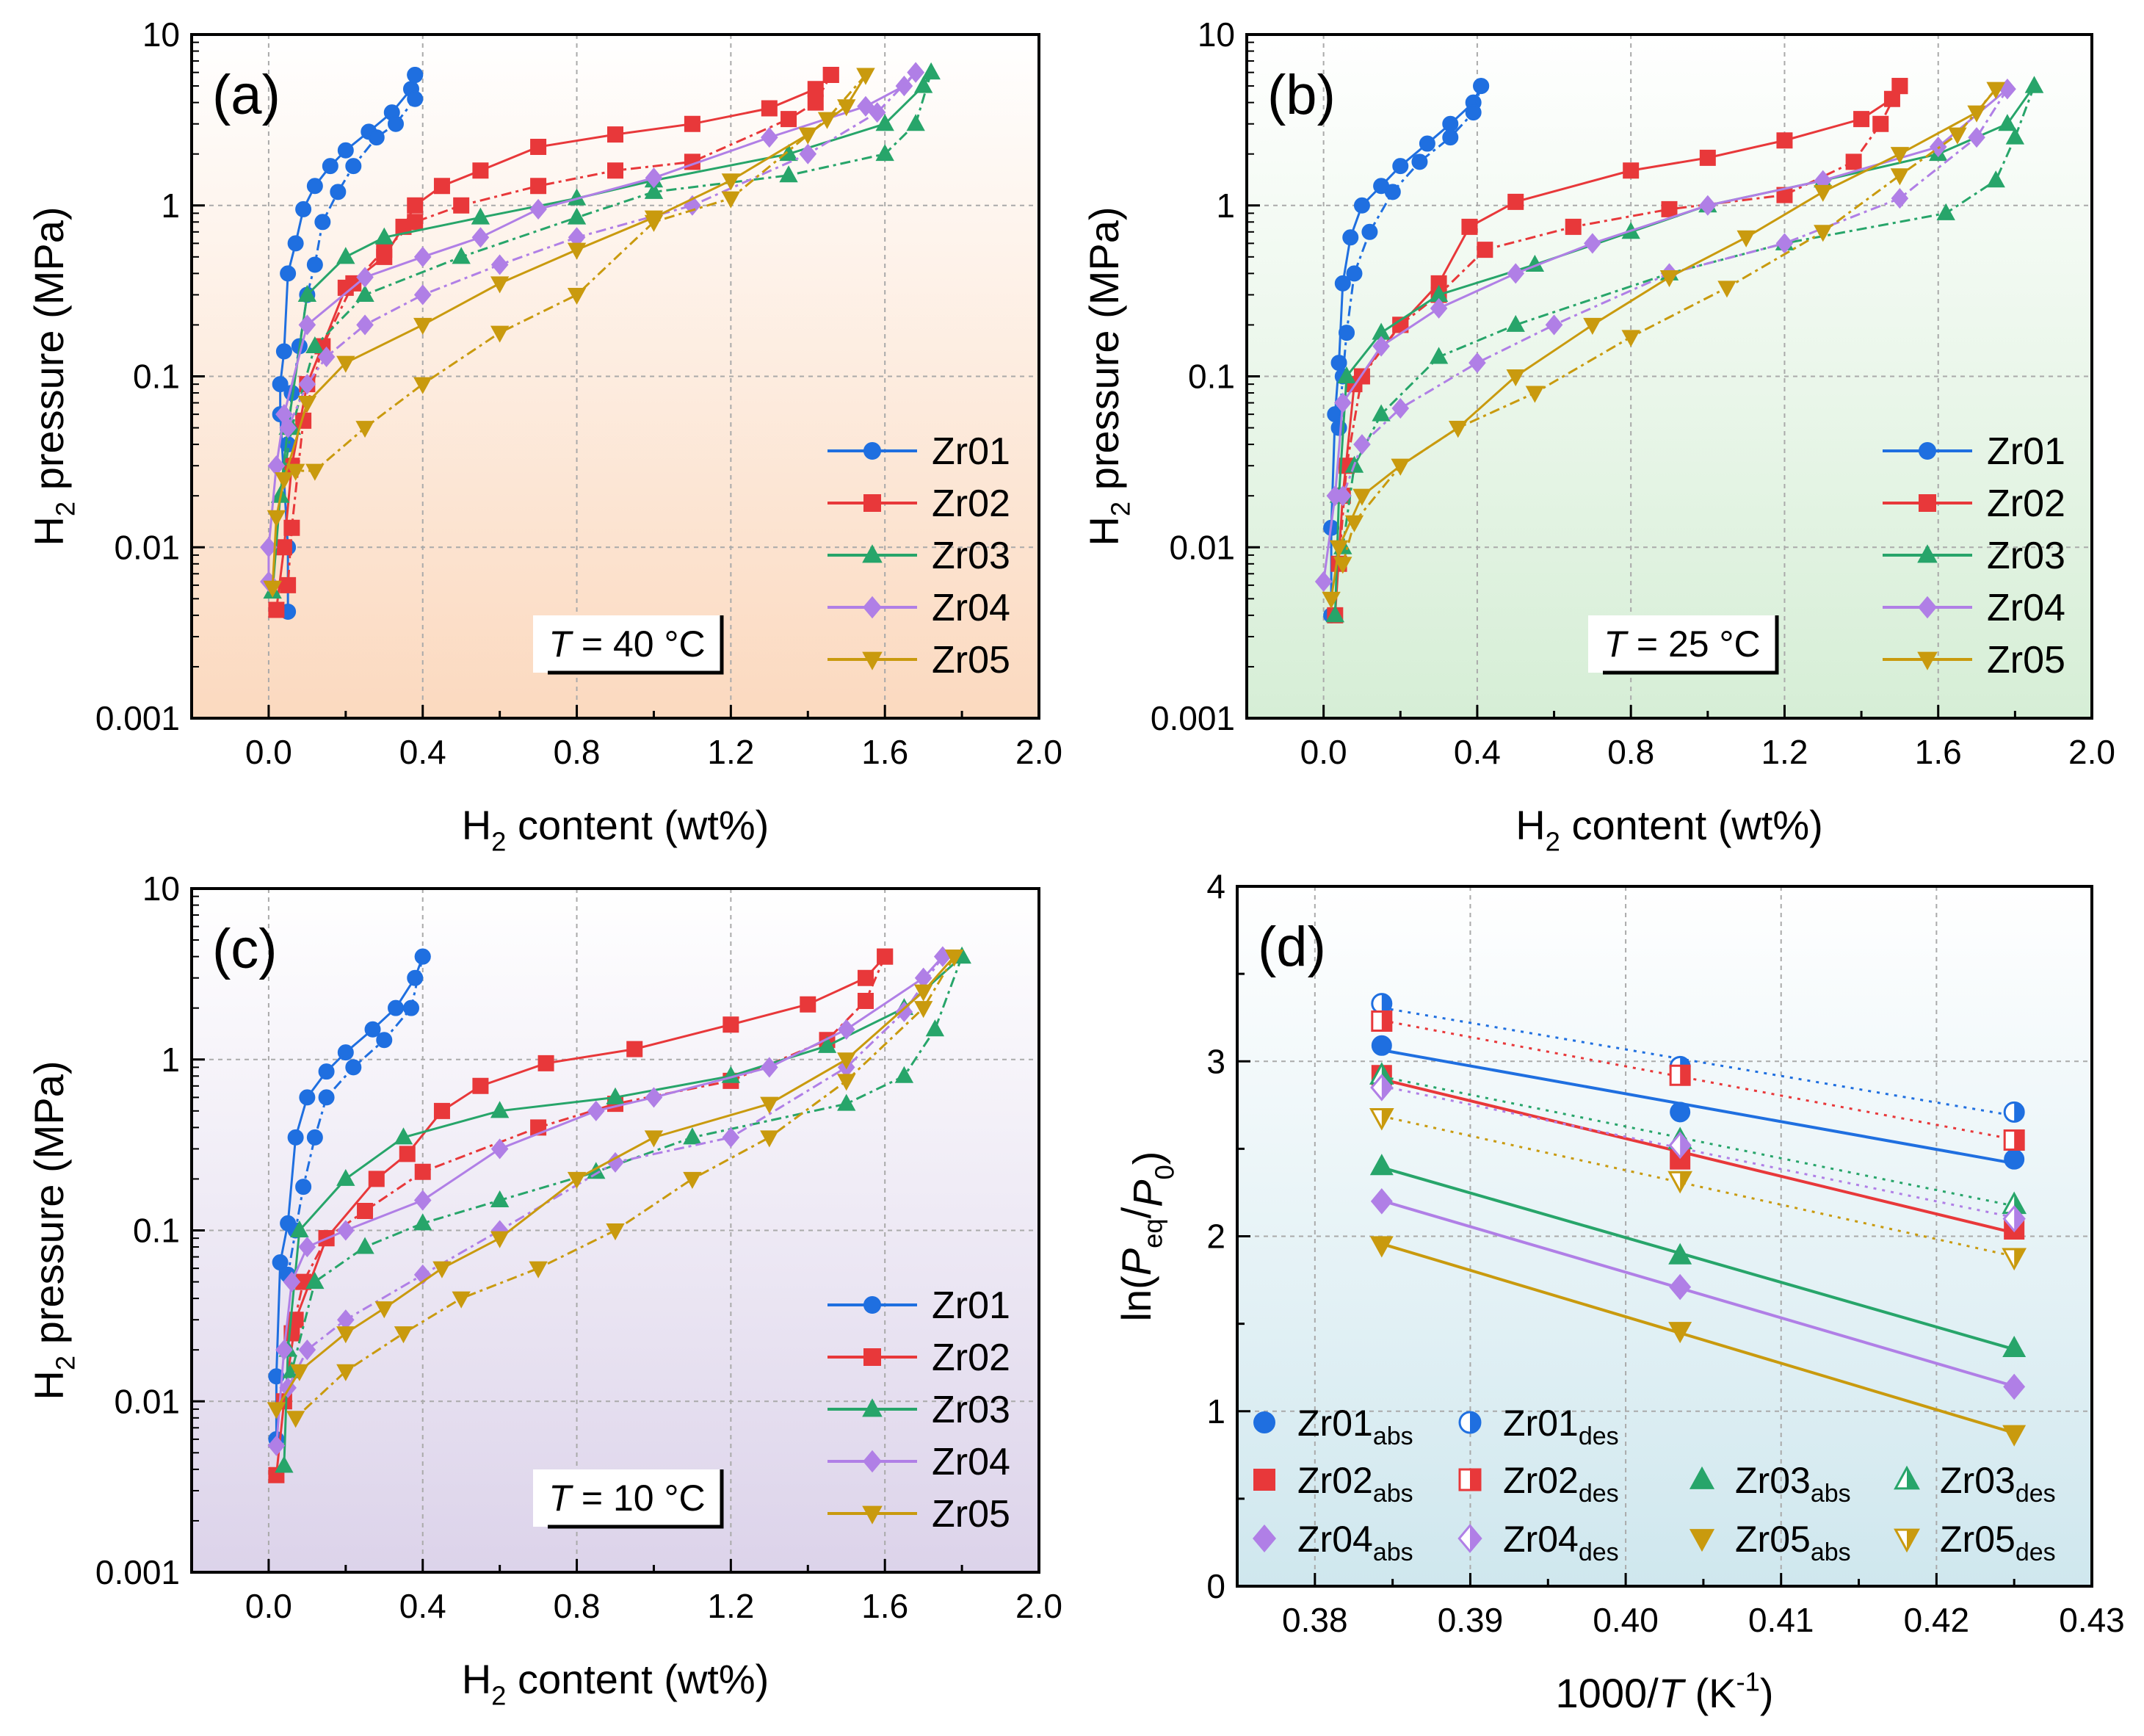  Describe the element at coordinates (1470, 1422) in the screenshot. I see `legend-marker-zr01-des` at that location.